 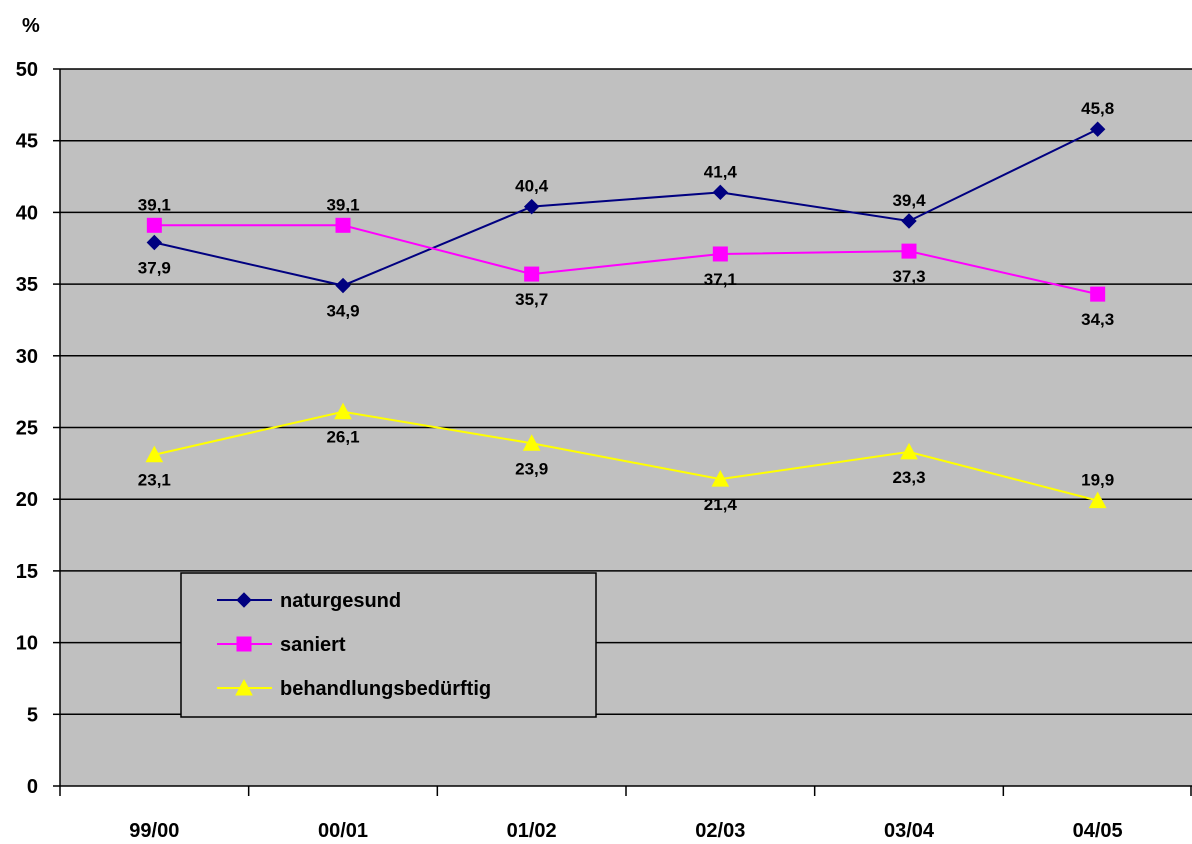 What do you see at coordinates (27, 213) in the screenshot?
I see `y-tick-label: 40` at bounding box center [27, 213].